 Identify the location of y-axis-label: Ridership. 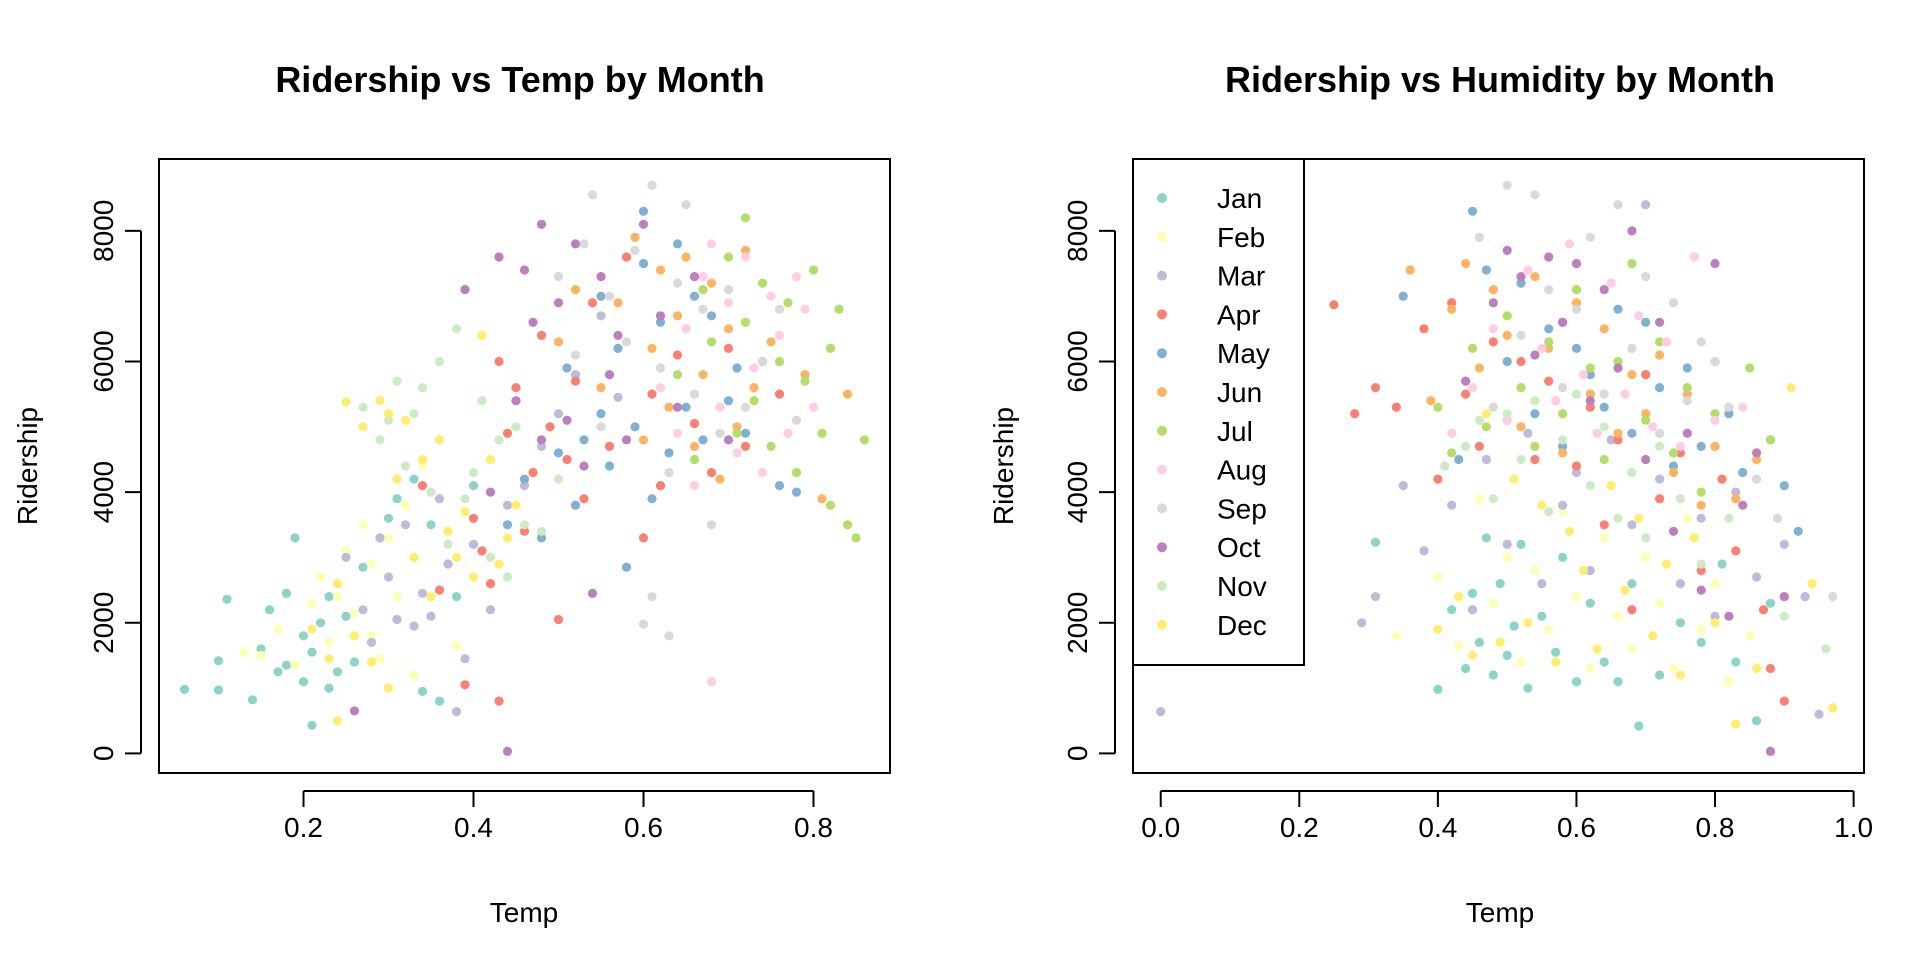
(27, 466).